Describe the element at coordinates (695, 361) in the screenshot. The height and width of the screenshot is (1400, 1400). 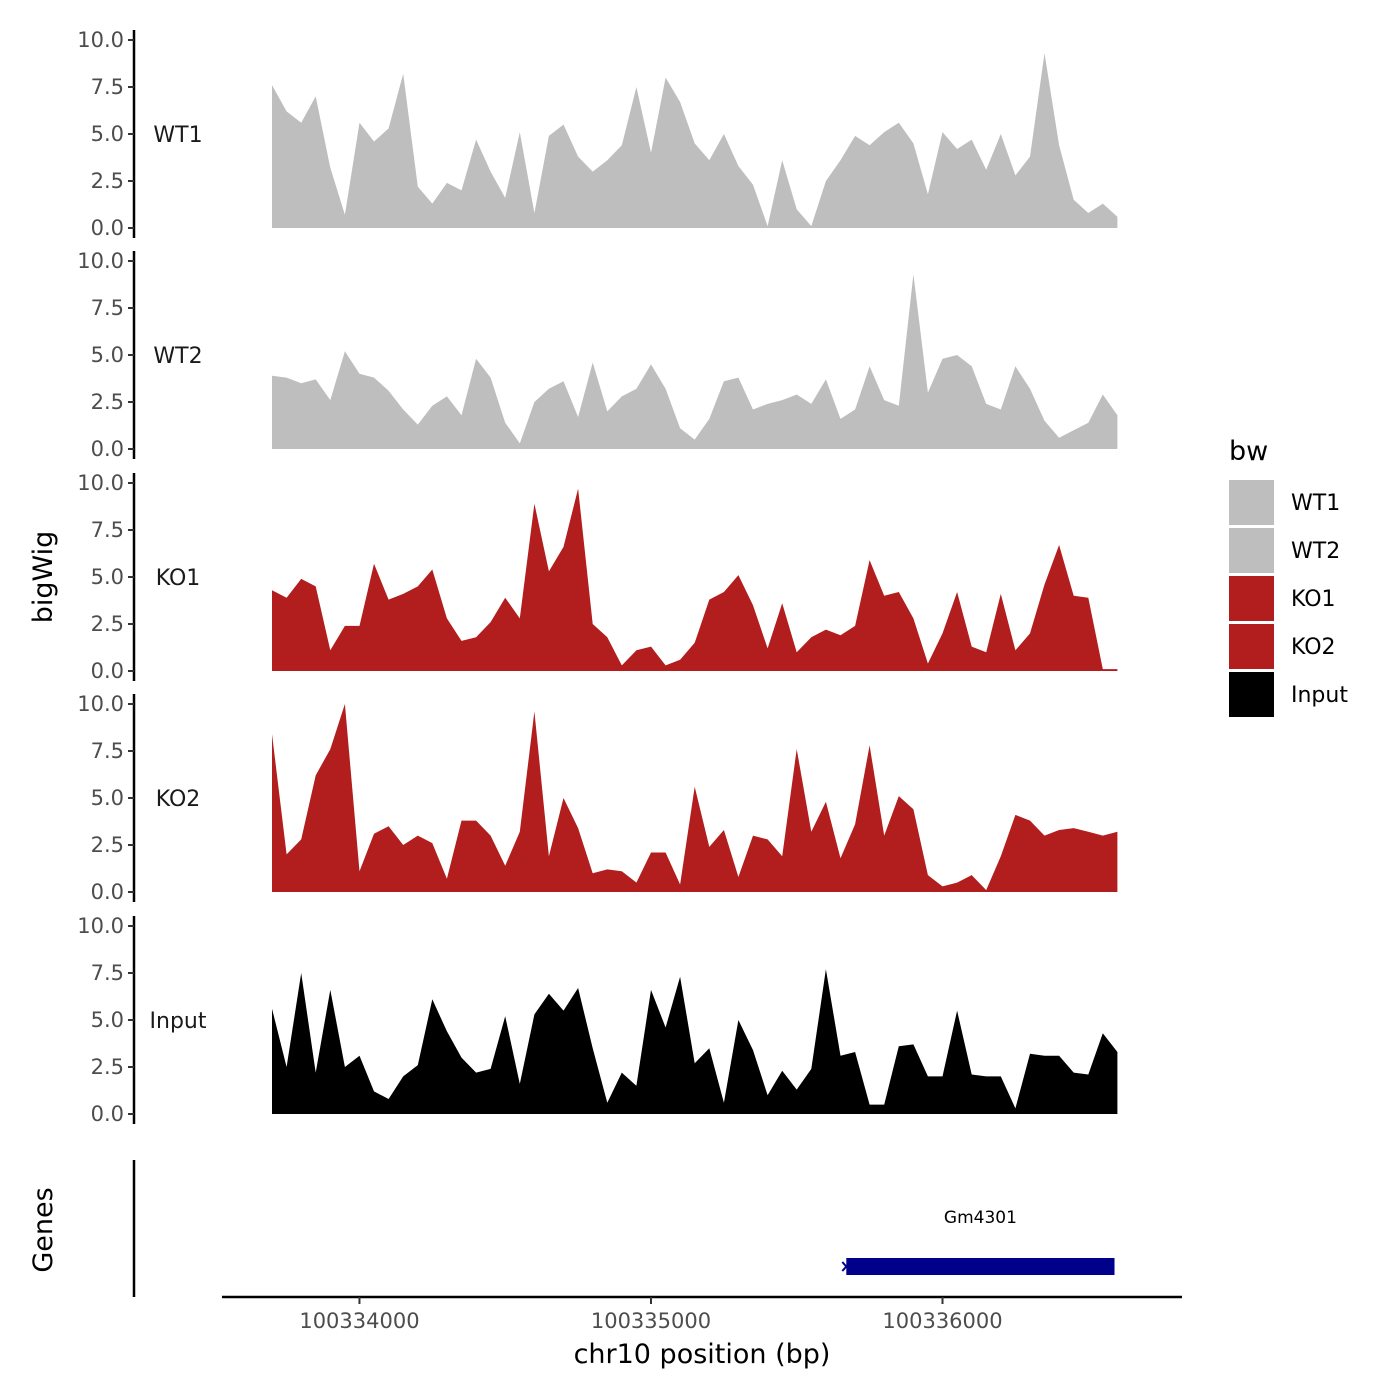
I see `signal-area-wt2` at that location.